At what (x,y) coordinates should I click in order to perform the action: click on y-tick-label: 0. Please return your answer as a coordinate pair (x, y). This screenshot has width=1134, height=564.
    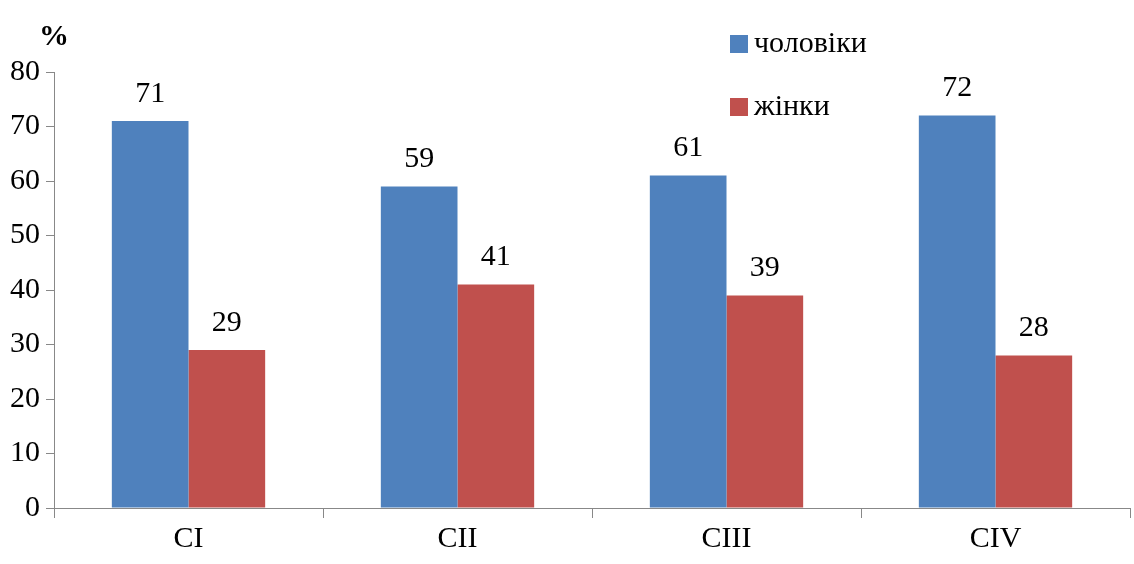
    Looking at the image, I should click on (32, 505).